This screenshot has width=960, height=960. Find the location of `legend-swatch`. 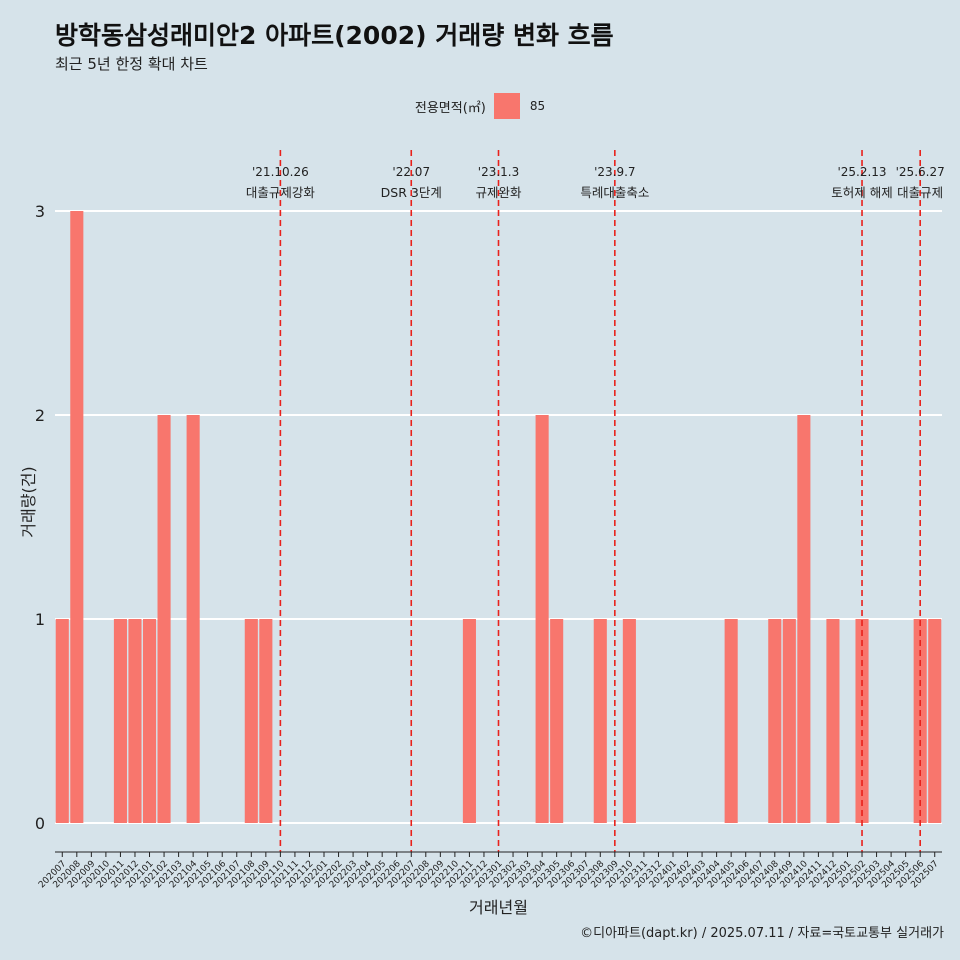

legend-swatch is located at coordinates (506, 106).